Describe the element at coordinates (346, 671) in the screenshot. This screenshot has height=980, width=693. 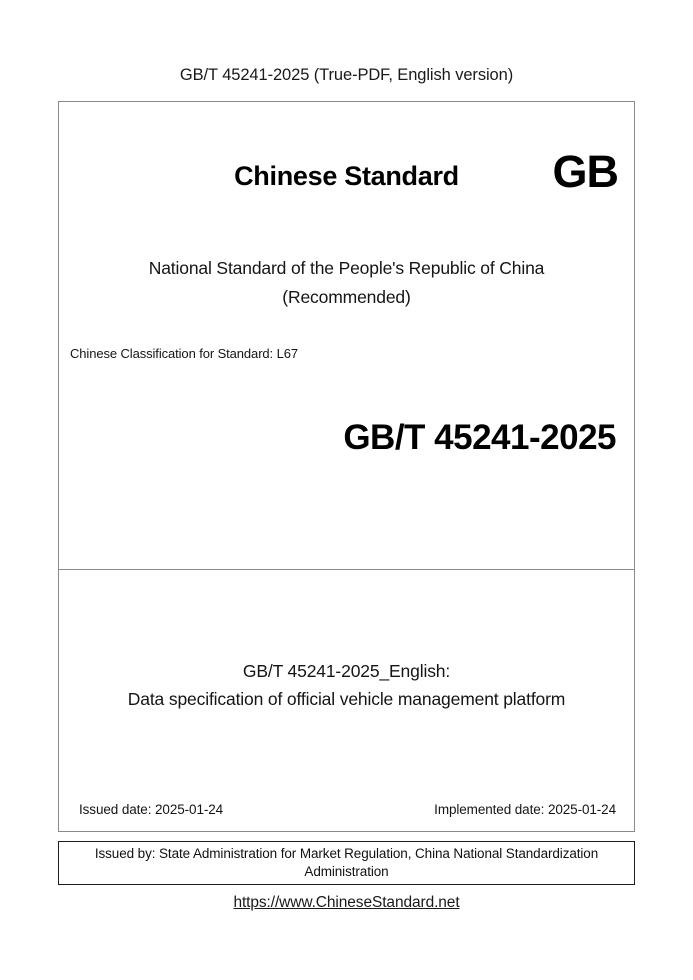
I see `english-title-line-1: GB/T 45241-2025_English:` at that location.